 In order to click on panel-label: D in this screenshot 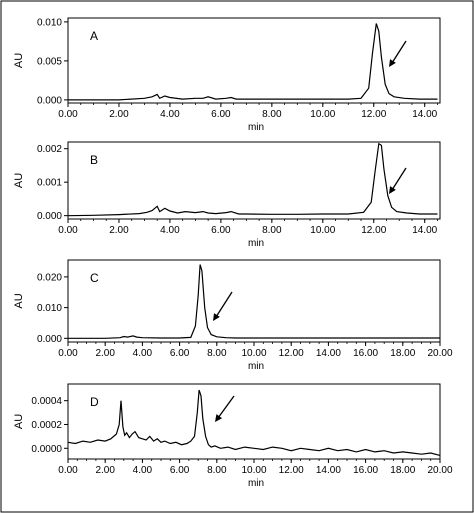, I will do `click(94, 402)`.